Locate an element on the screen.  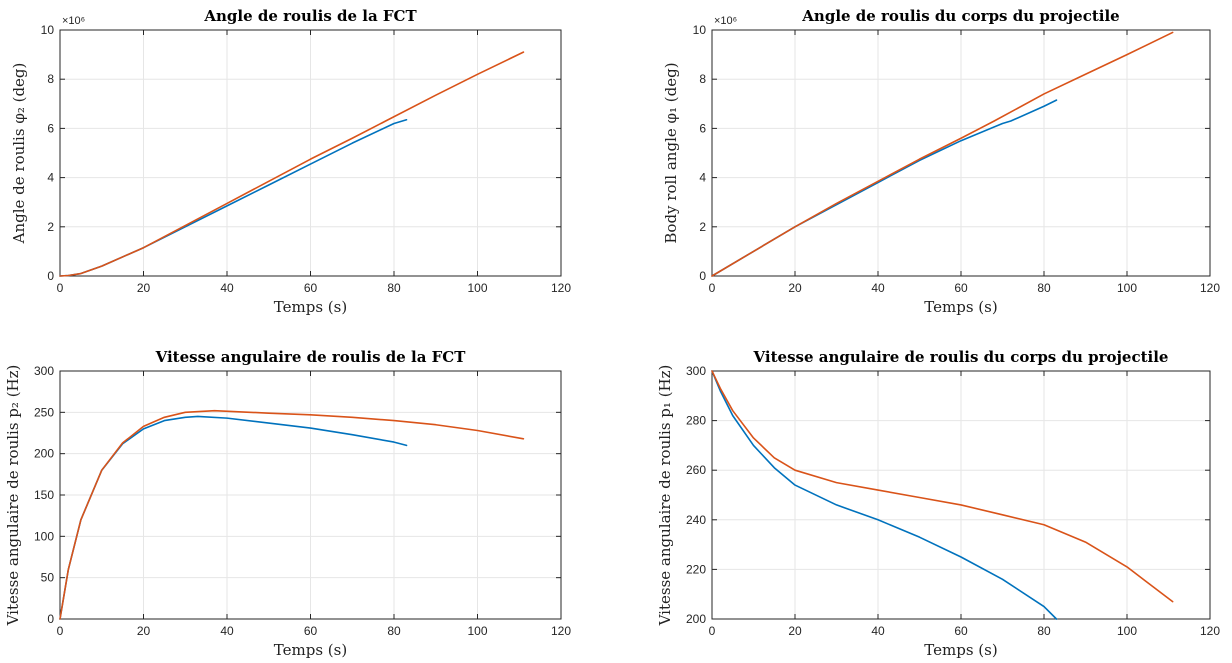
y-tick-label: 280 is located at coordinates (696, 421).